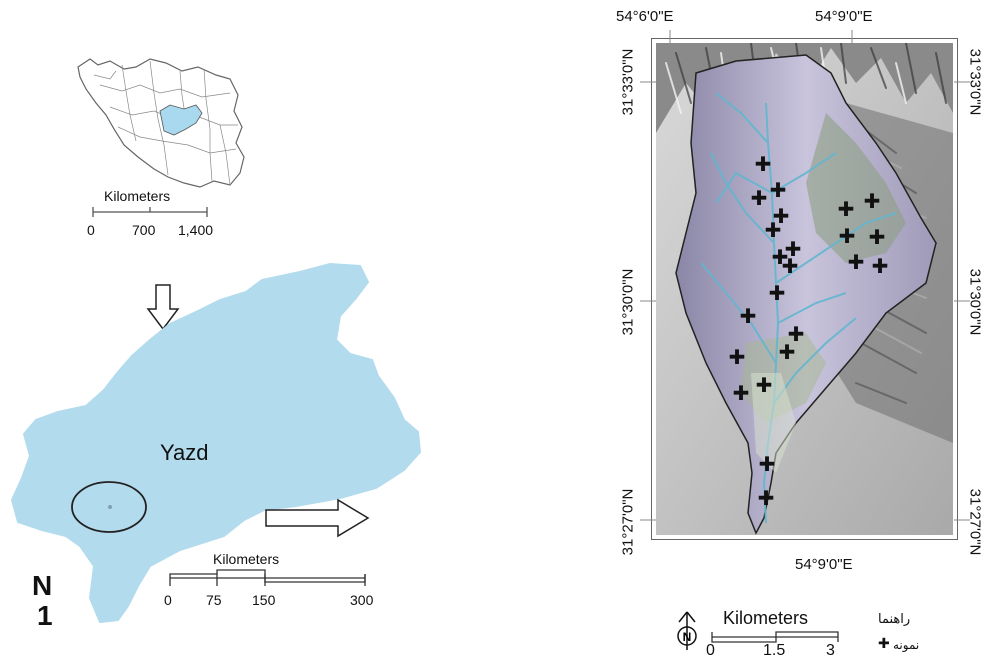  What do you see at coordinates (168, 600) in the screenshot?
I see `yazd-scale-tick-0: 0` at bounding box center [168, 600].